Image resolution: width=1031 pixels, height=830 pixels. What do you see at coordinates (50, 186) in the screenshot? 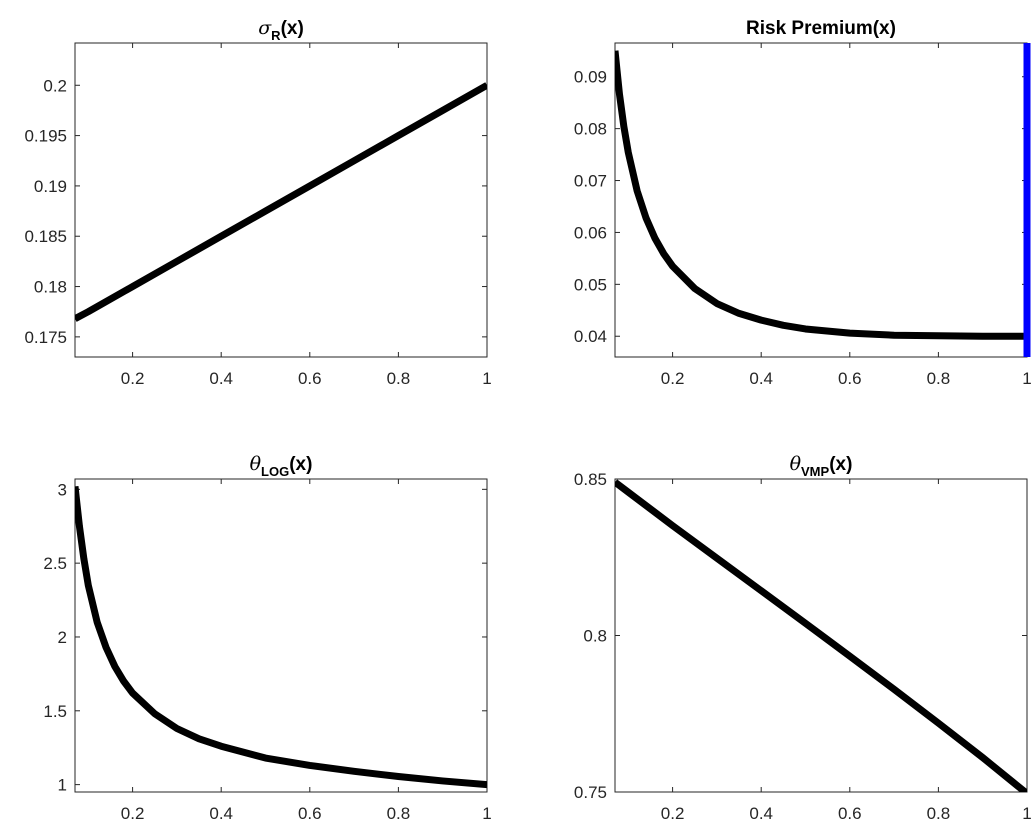
I see `y-tick-label: 0.19` at bounding box center [50, 186].